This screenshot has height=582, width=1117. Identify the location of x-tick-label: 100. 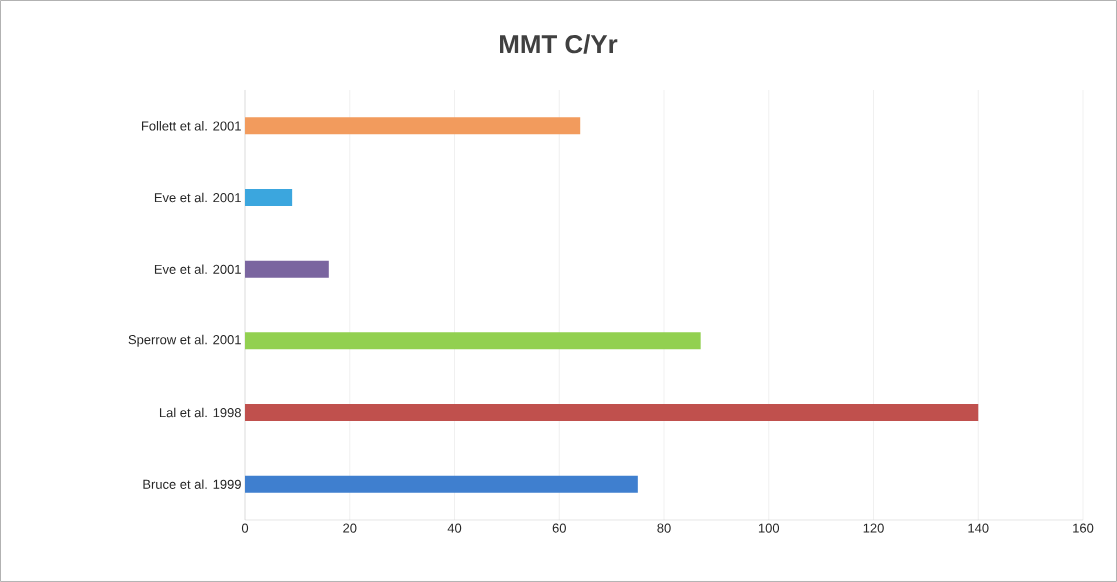
(769, 528).